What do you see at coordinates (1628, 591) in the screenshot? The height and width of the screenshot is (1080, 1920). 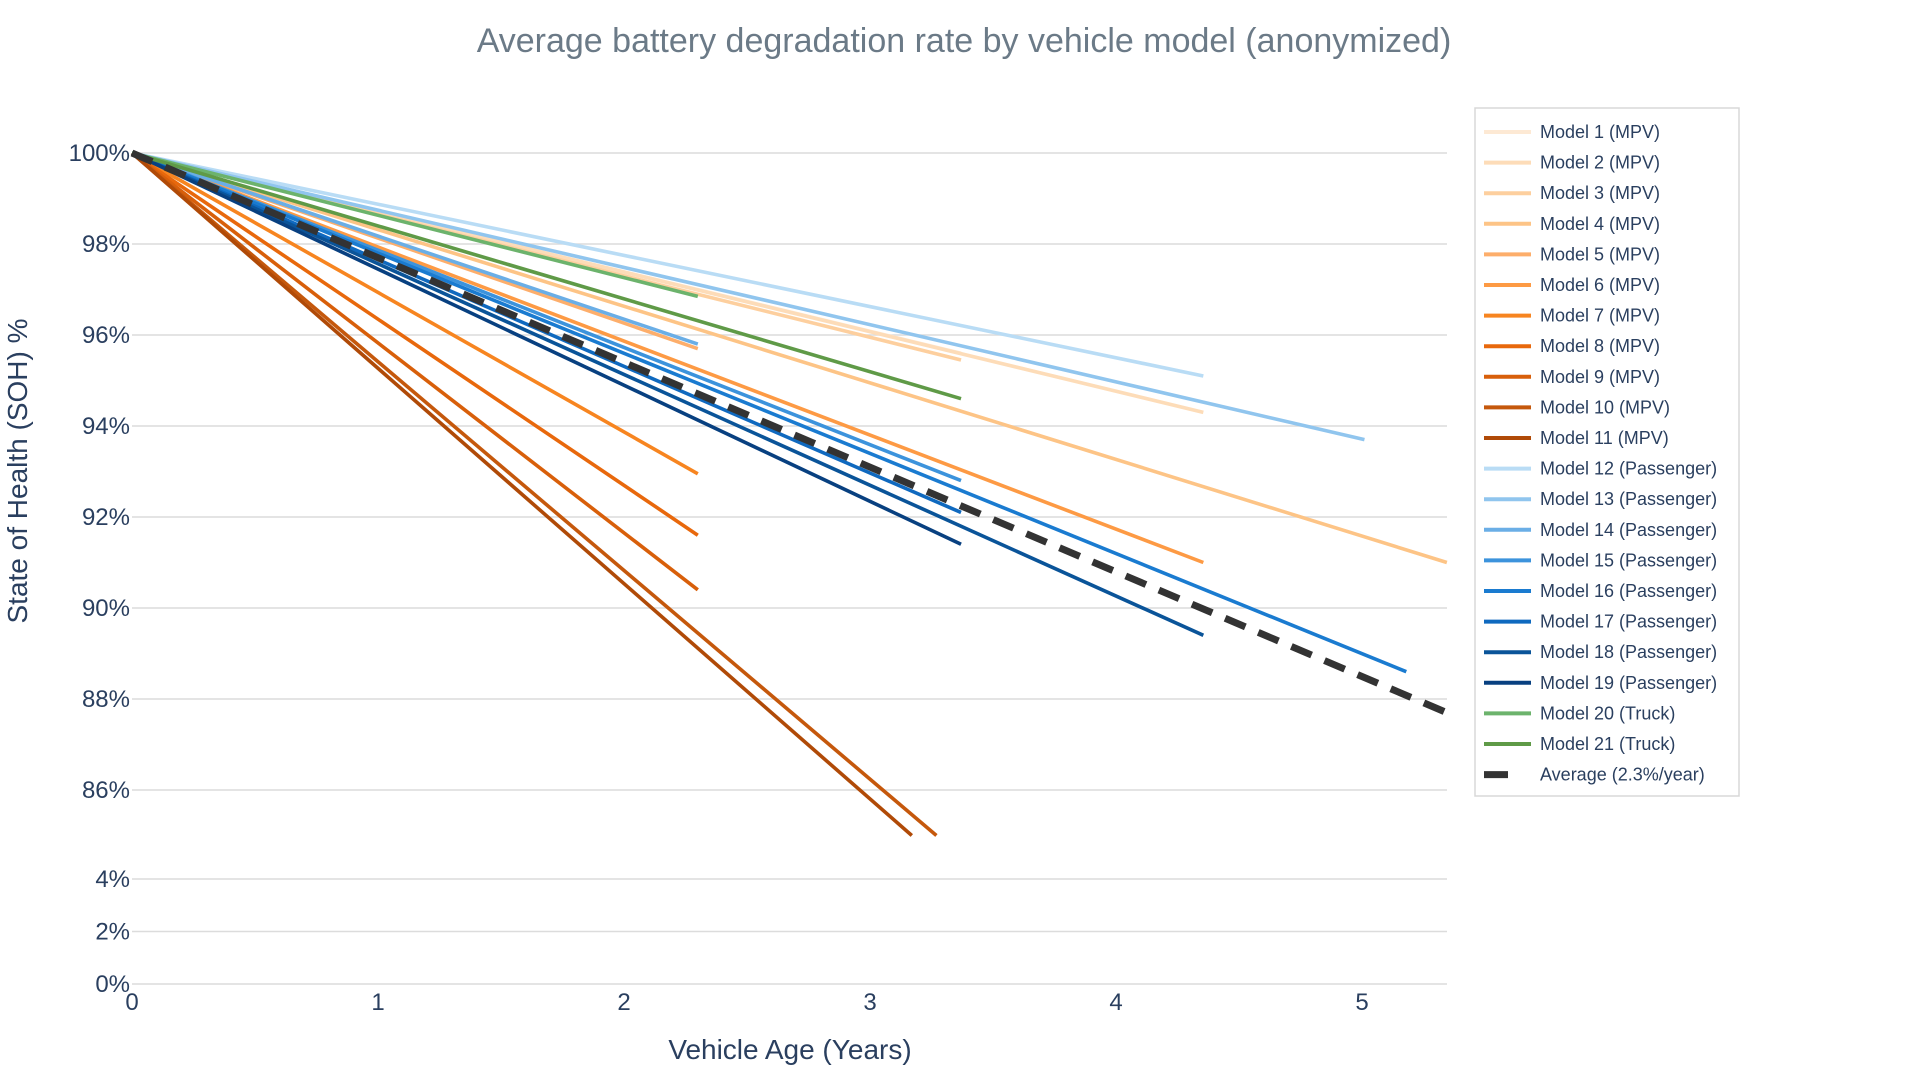 I see `legend-label: Model 16 (Passenger)` at bounding box center [1628, 591].